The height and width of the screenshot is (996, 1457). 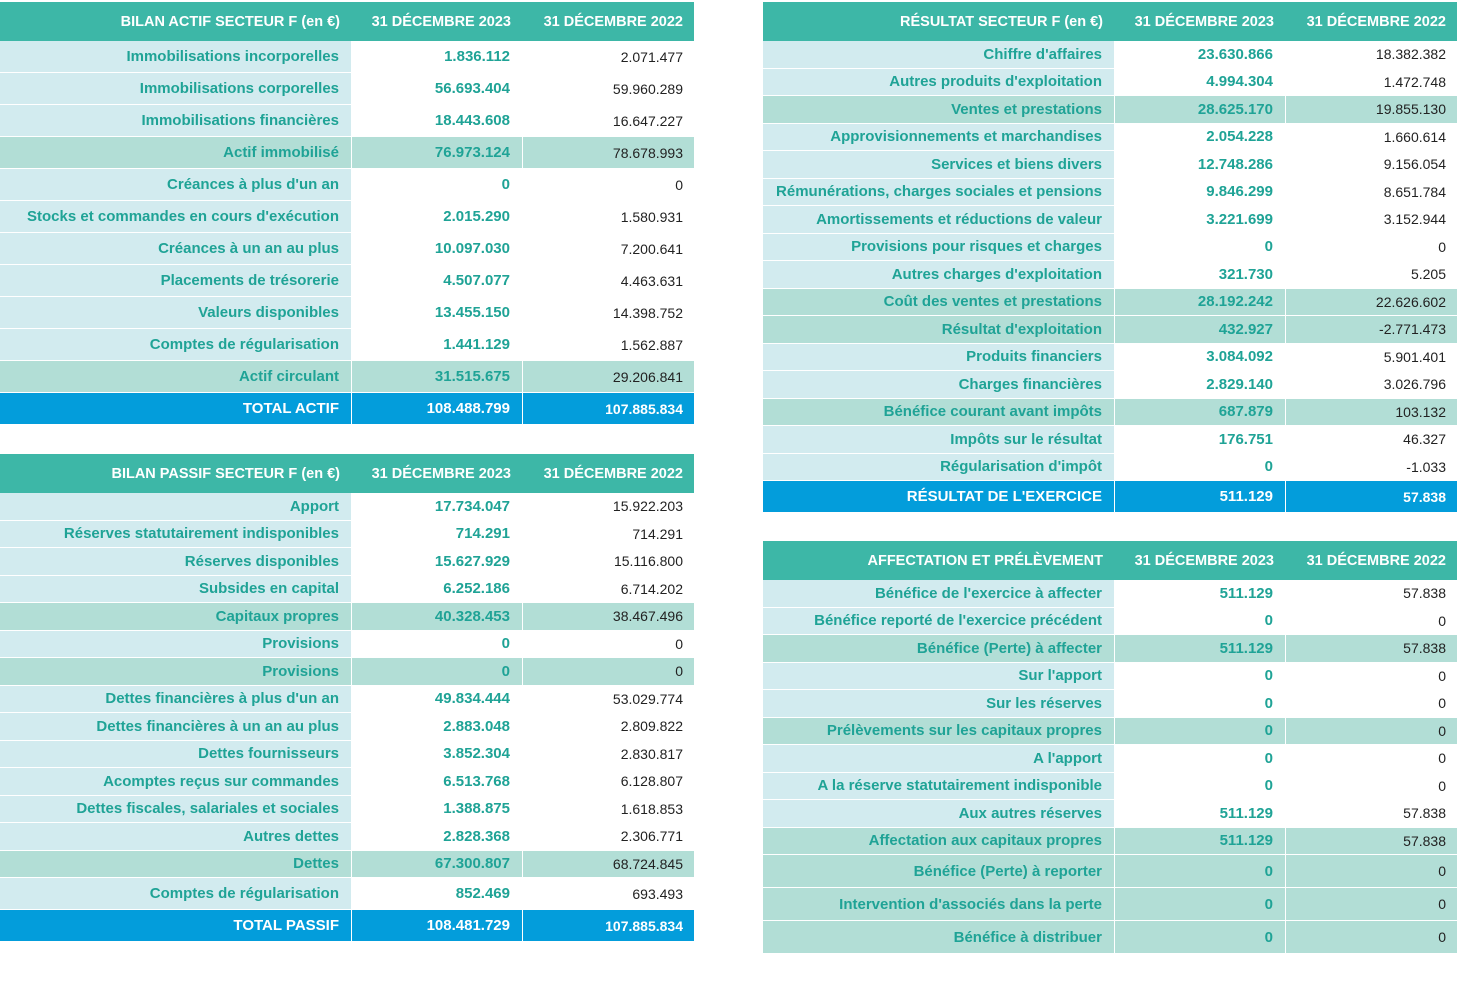 I want to click on value-2023: 3.084.092, so click(x=1200, y=356).